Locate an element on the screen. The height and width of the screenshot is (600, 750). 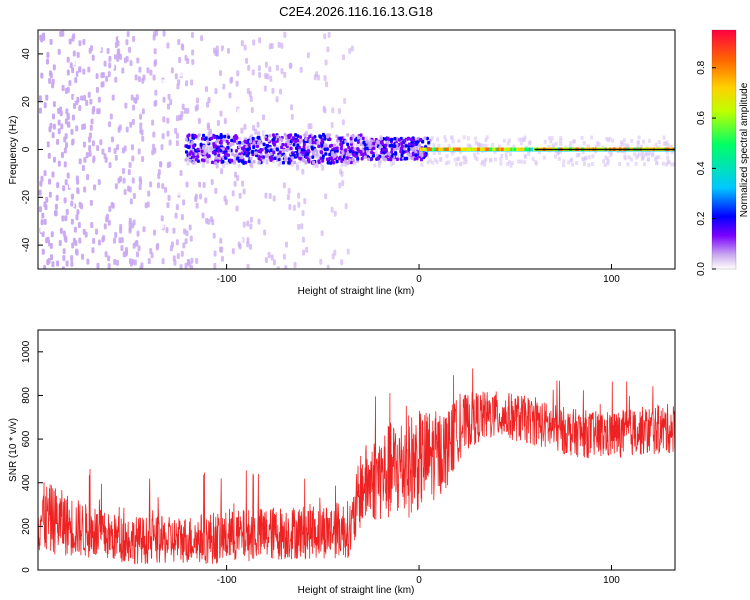
y-tick-label: 20 is located at coordinates (26, 102).